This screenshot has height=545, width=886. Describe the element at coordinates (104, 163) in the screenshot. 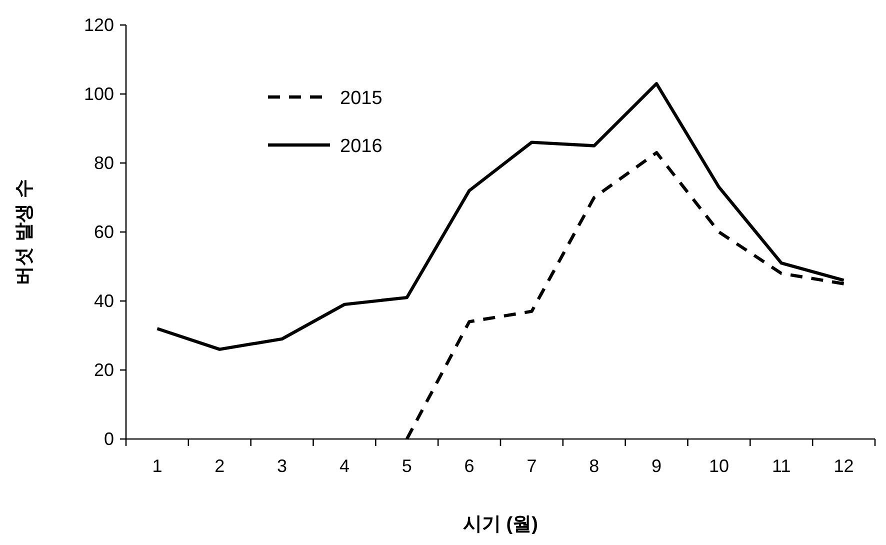

I see `y-tick-label: 80` at that location.